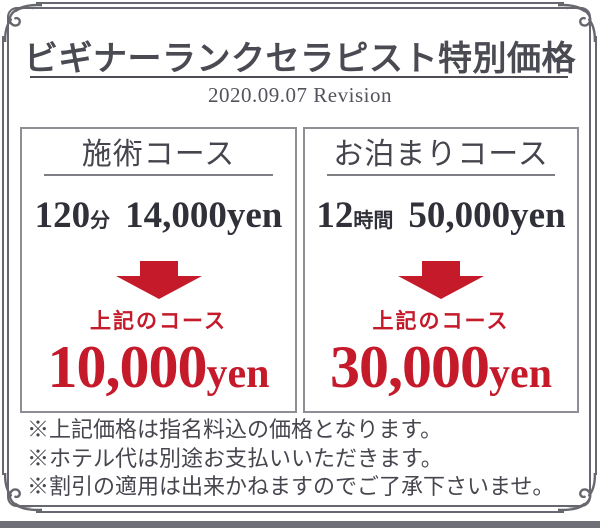 This screenshot has height=528, width=600. What do you see at coordinates (373, 221) in the screenshot?
I see `duration-unit: 時間` at bounding box center [373, 221].